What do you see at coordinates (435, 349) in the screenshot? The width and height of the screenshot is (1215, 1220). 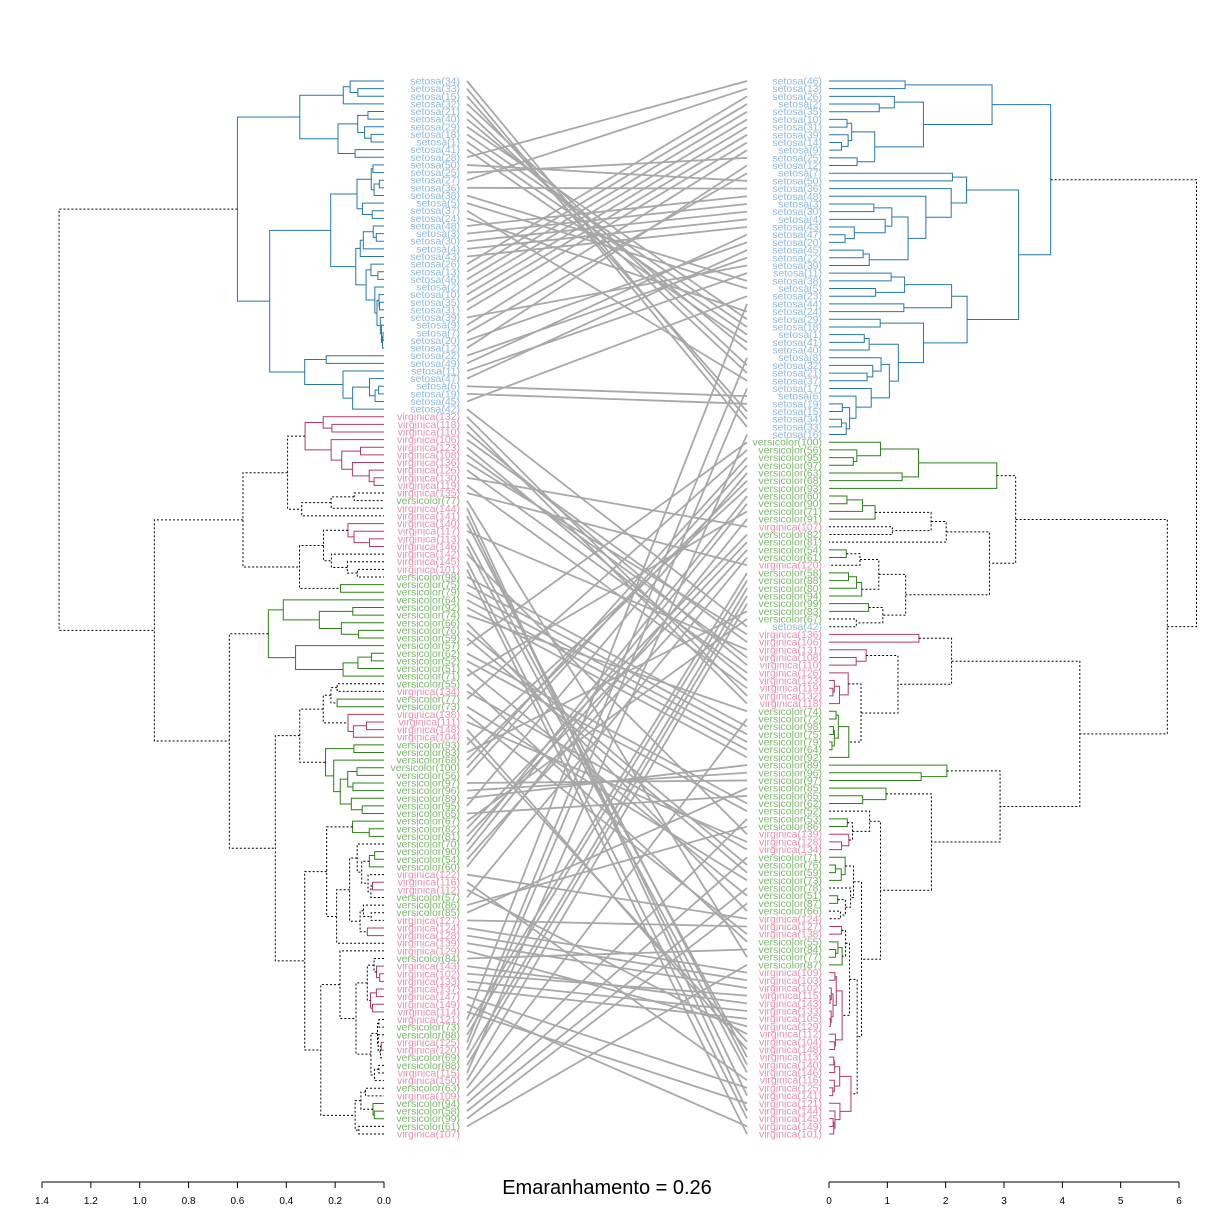 I see `left-leaf-label: setosa(12)` at bounding box center [435, 349].